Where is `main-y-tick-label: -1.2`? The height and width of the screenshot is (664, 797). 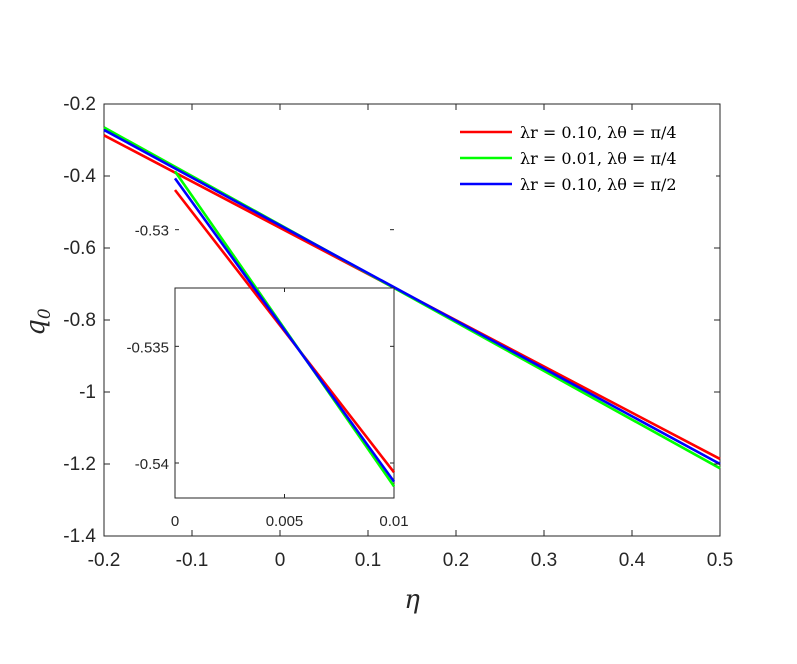
main-y-tick-label: -1.2 is located at coordinates (79, 464).